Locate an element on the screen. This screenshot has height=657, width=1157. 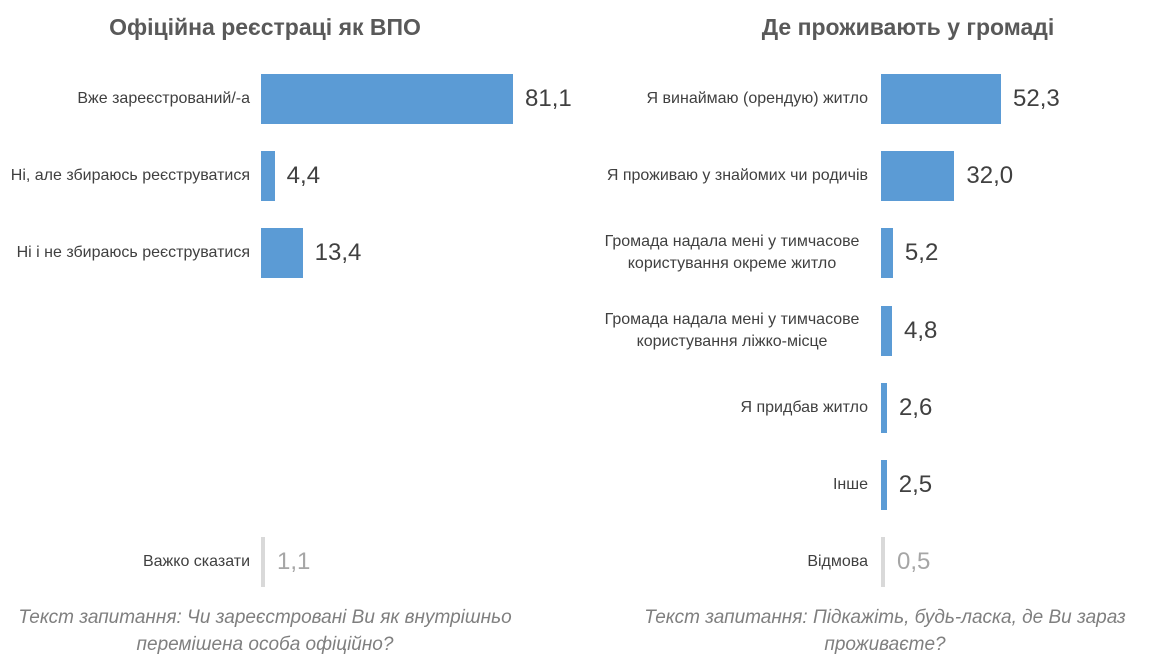
data-label: 13,4 is located at coordinates (338, 253).